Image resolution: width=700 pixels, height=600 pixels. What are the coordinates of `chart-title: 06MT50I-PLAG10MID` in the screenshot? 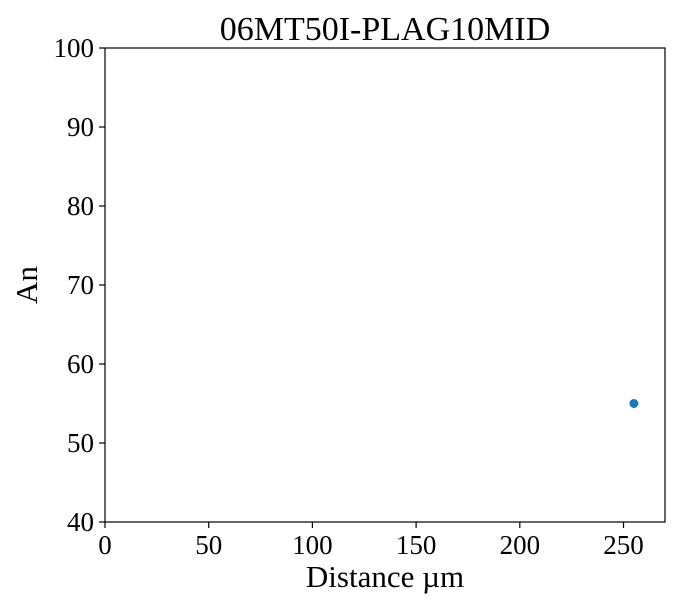 It's located at (385, 29).